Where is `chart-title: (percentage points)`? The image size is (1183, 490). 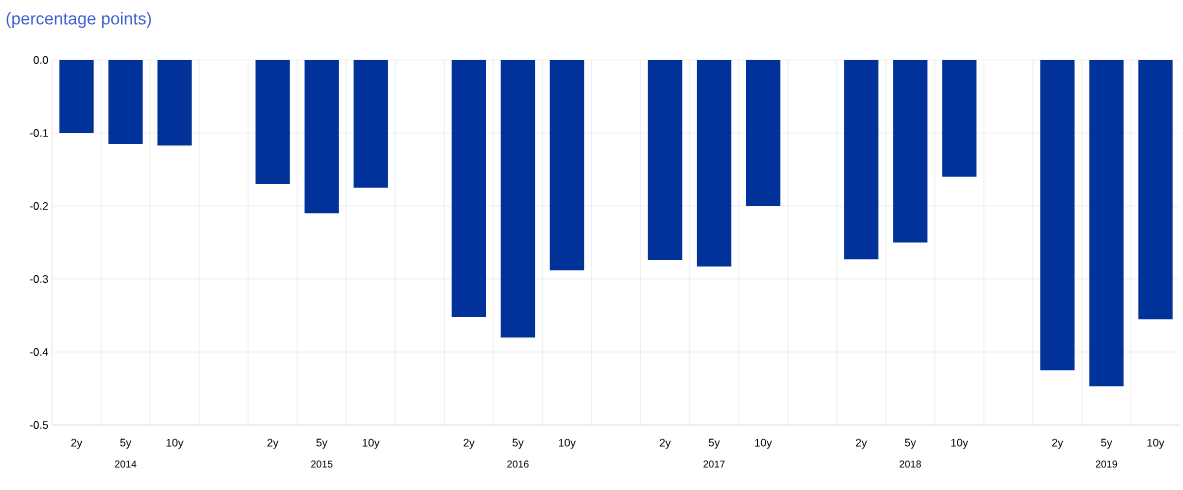
chart-title: (percentage points) is located at coordinates (78, 20).